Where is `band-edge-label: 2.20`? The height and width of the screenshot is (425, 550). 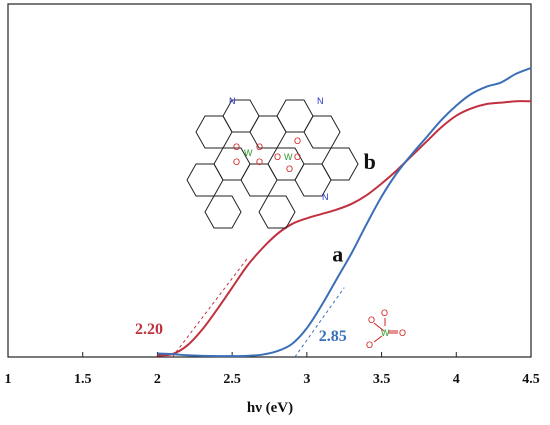 band-edge-label: 2.20 is located at coordinates (149, 329).